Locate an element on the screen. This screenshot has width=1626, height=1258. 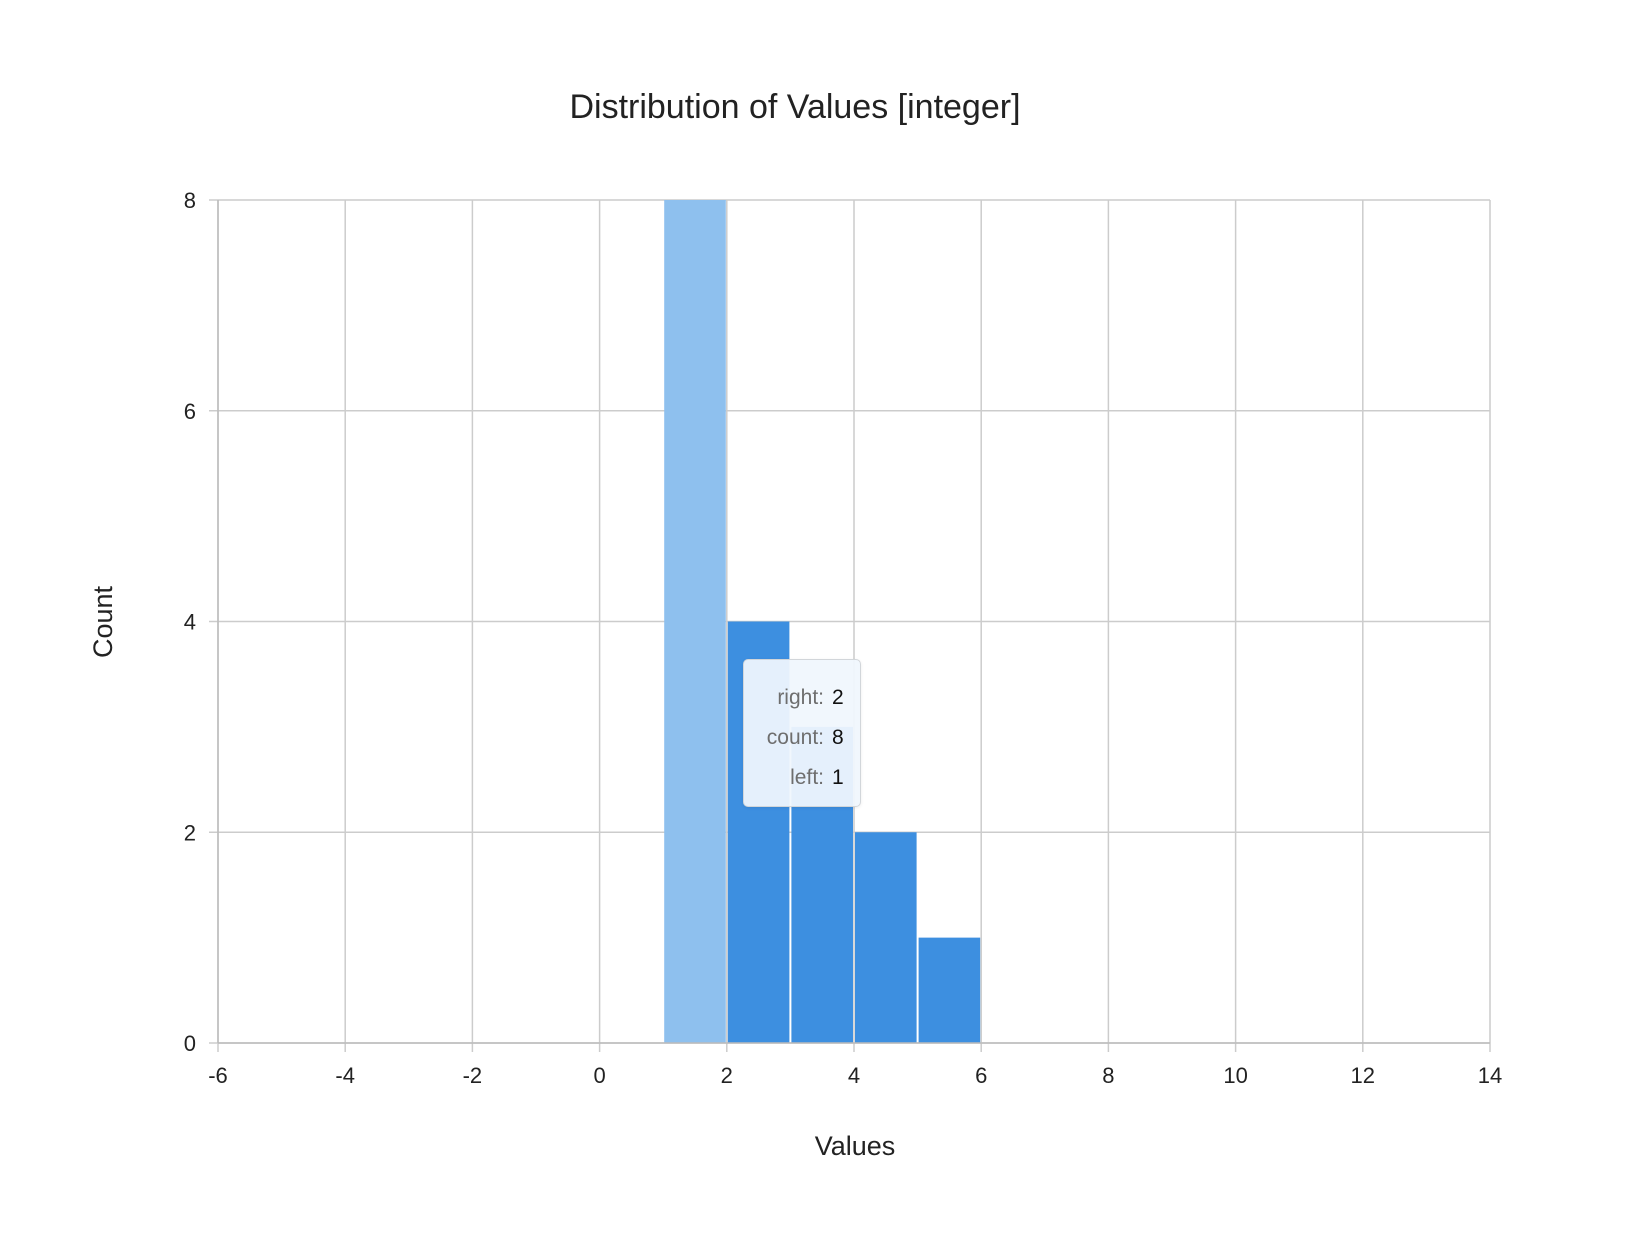
x-tick-label: -2 is located at coordinates (473, 1075).